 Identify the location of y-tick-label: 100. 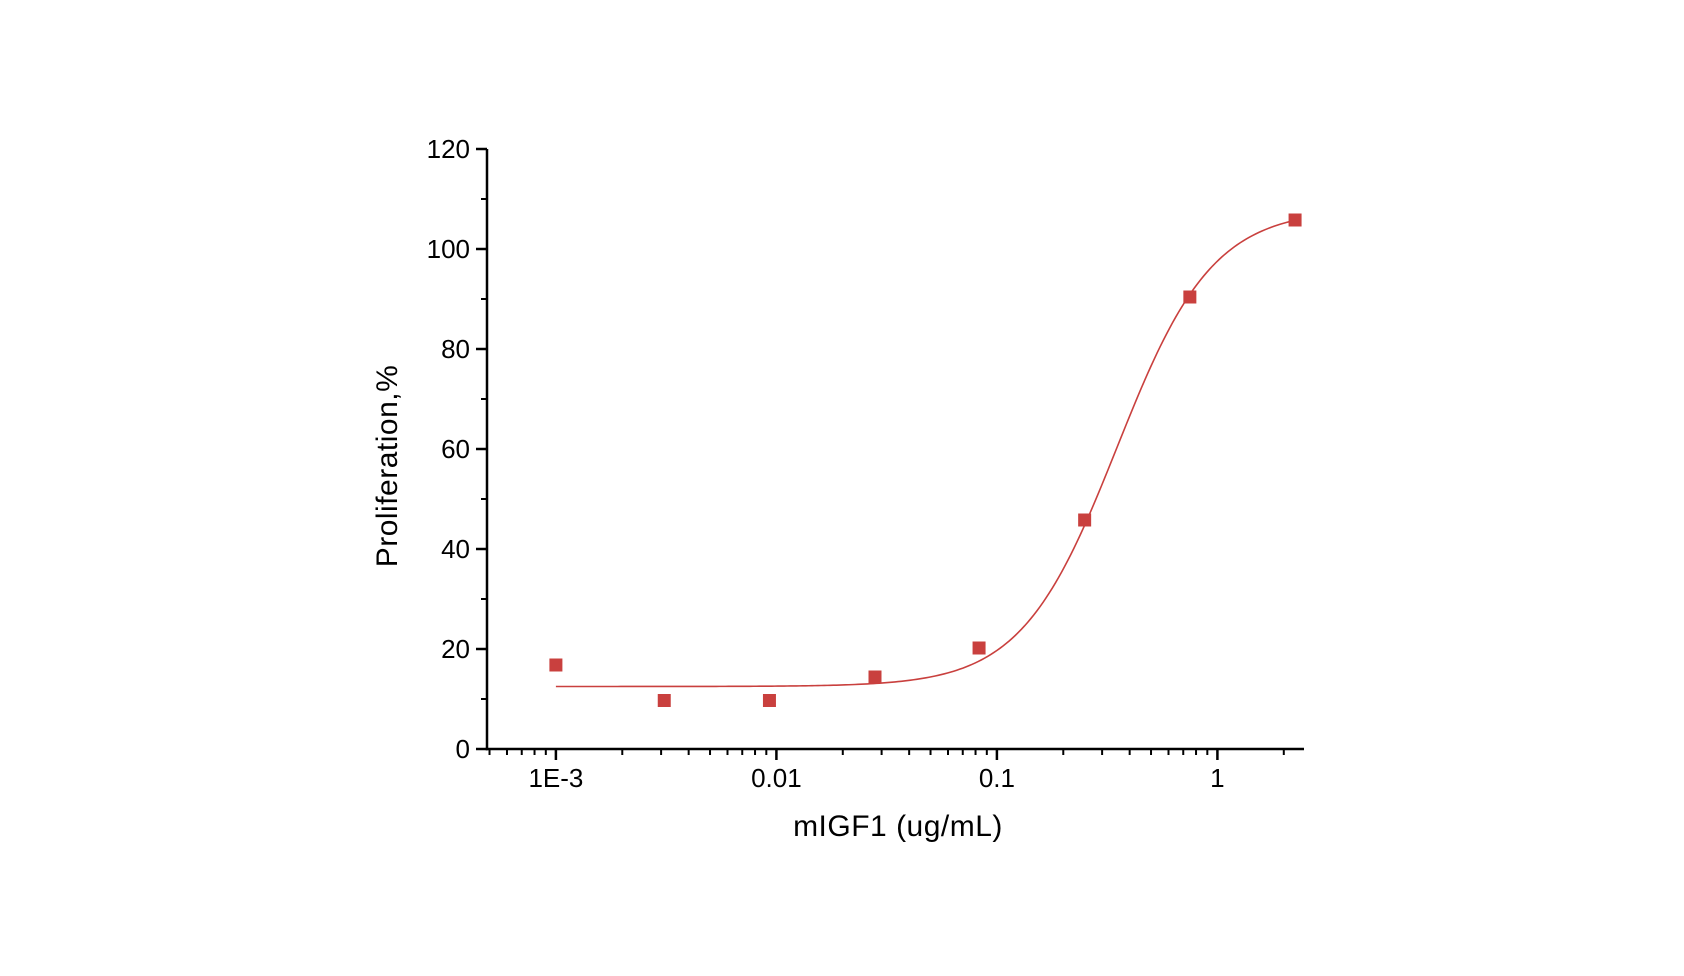
(448, 249).